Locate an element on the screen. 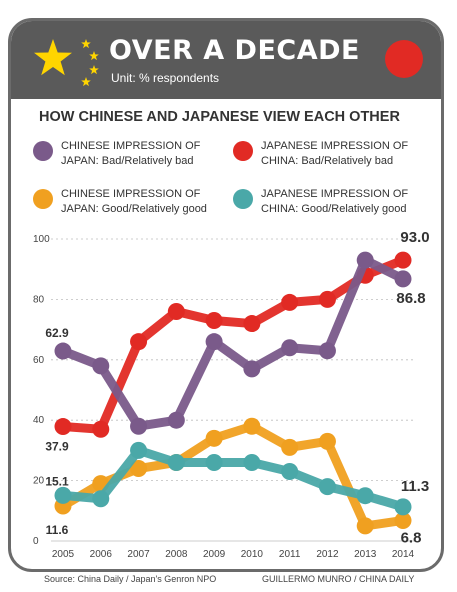 The image size is (457, 592). x-tick-label: 2011 is located at coordinates (290, 554).